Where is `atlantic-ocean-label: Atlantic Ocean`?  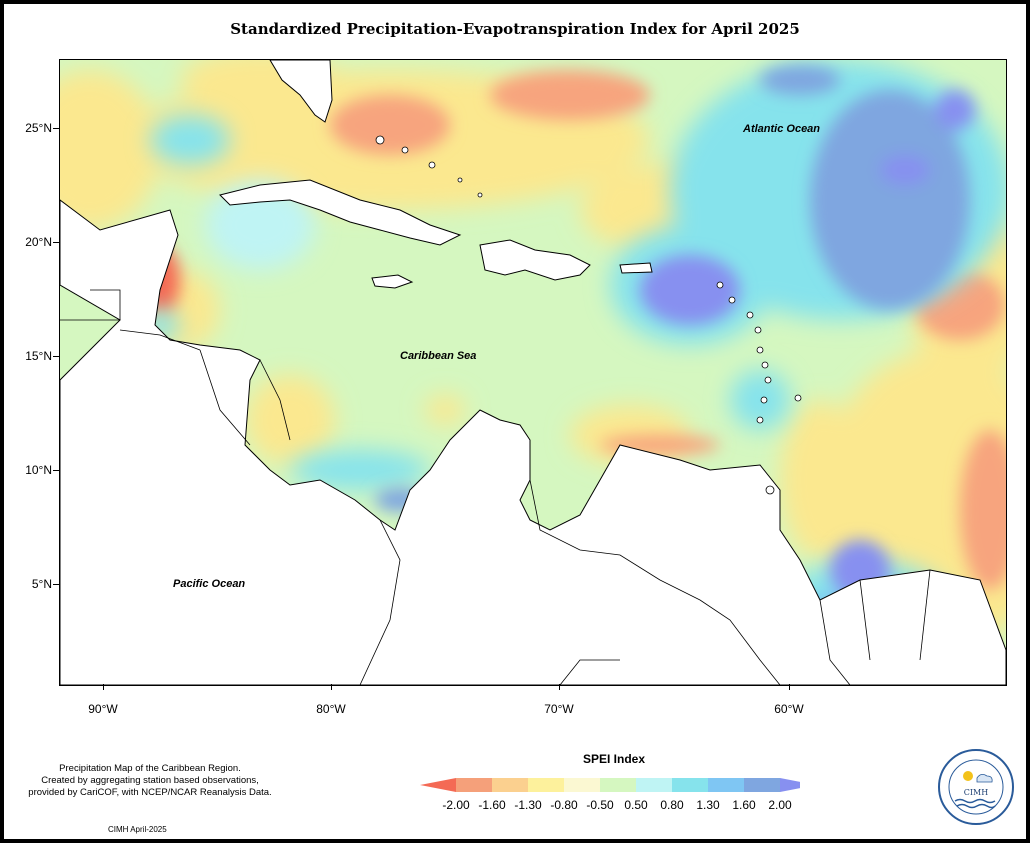
atlantic-ocean-label: Atlantic Ocean is located at coordinates (782, 129).